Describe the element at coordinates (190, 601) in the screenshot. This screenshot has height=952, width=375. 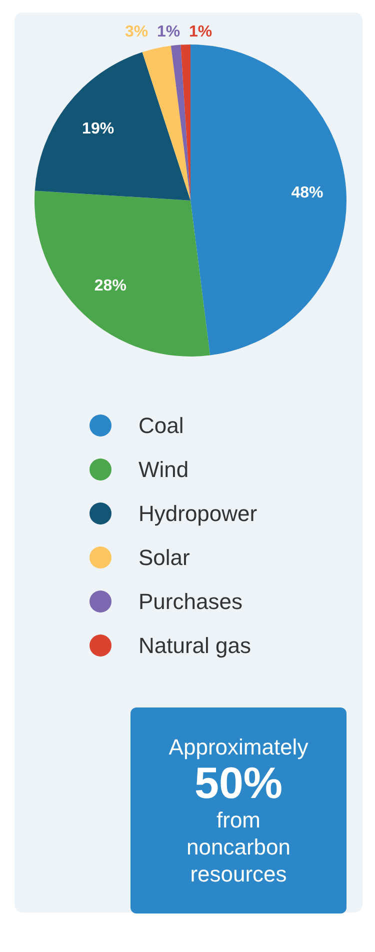
I see `legend-label: Purchases` at that location.